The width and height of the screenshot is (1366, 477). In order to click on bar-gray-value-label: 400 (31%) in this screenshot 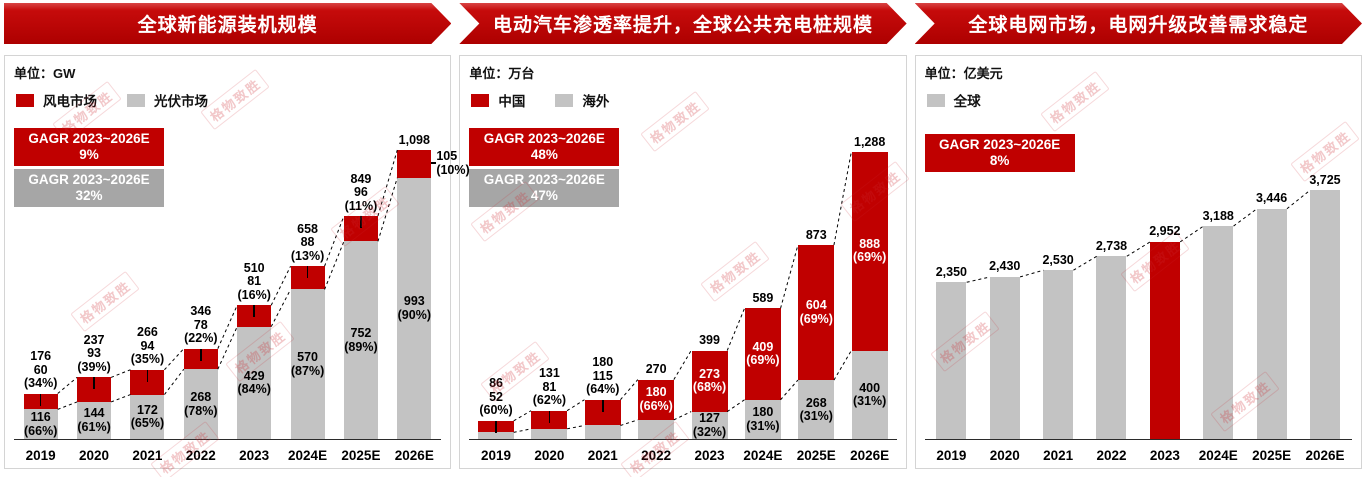, I will do `click(869, 394)`.